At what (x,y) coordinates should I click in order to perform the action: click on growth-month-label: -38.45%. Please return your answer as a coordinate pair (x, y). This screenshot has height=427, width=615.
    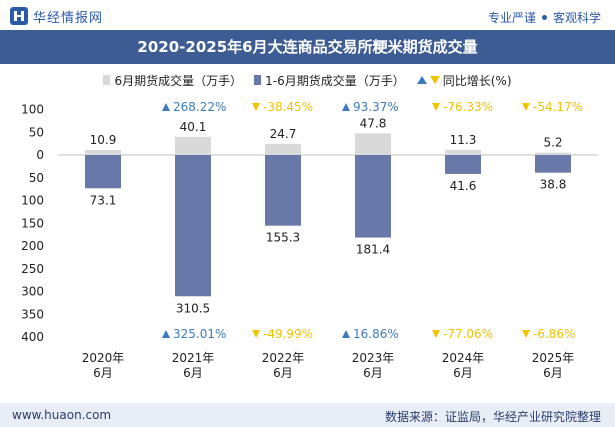
    Looking at the image, I should click on (288, 107).